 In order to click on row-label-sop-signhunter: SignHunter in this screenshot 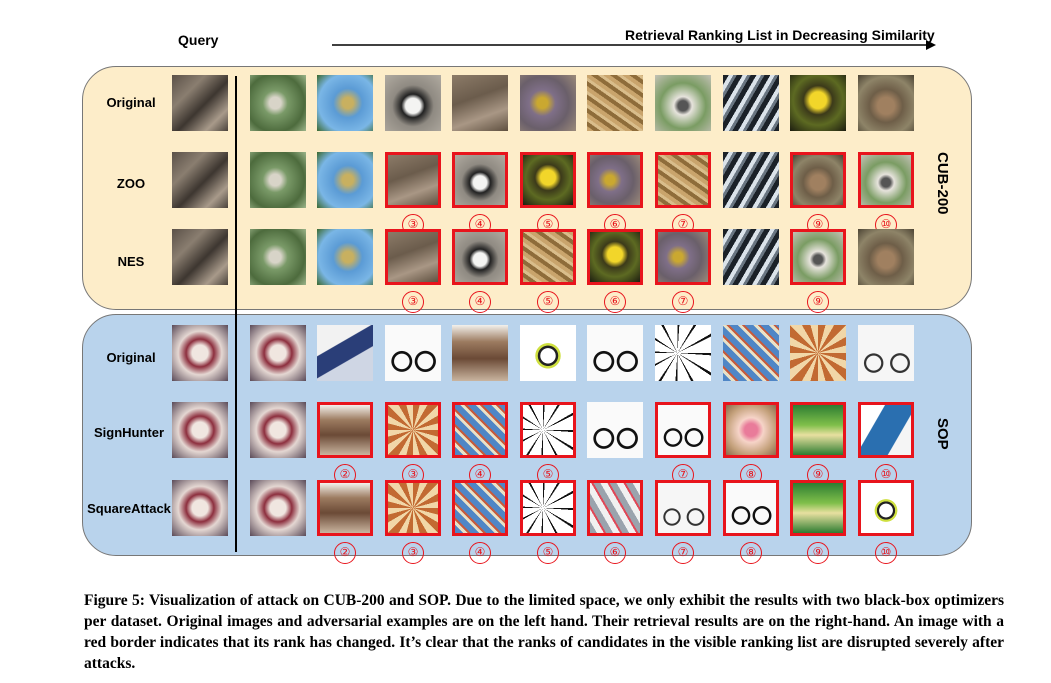, I will do `click(129, 432)`.